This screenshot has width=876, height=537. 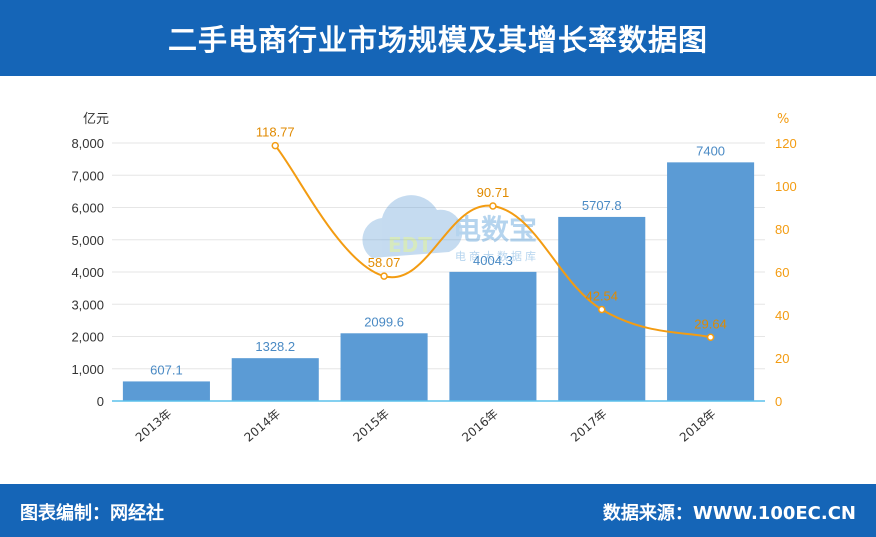 I want to click on data-source: 数据来源：WWW.100EC.CN, so click(x=729, y=513).